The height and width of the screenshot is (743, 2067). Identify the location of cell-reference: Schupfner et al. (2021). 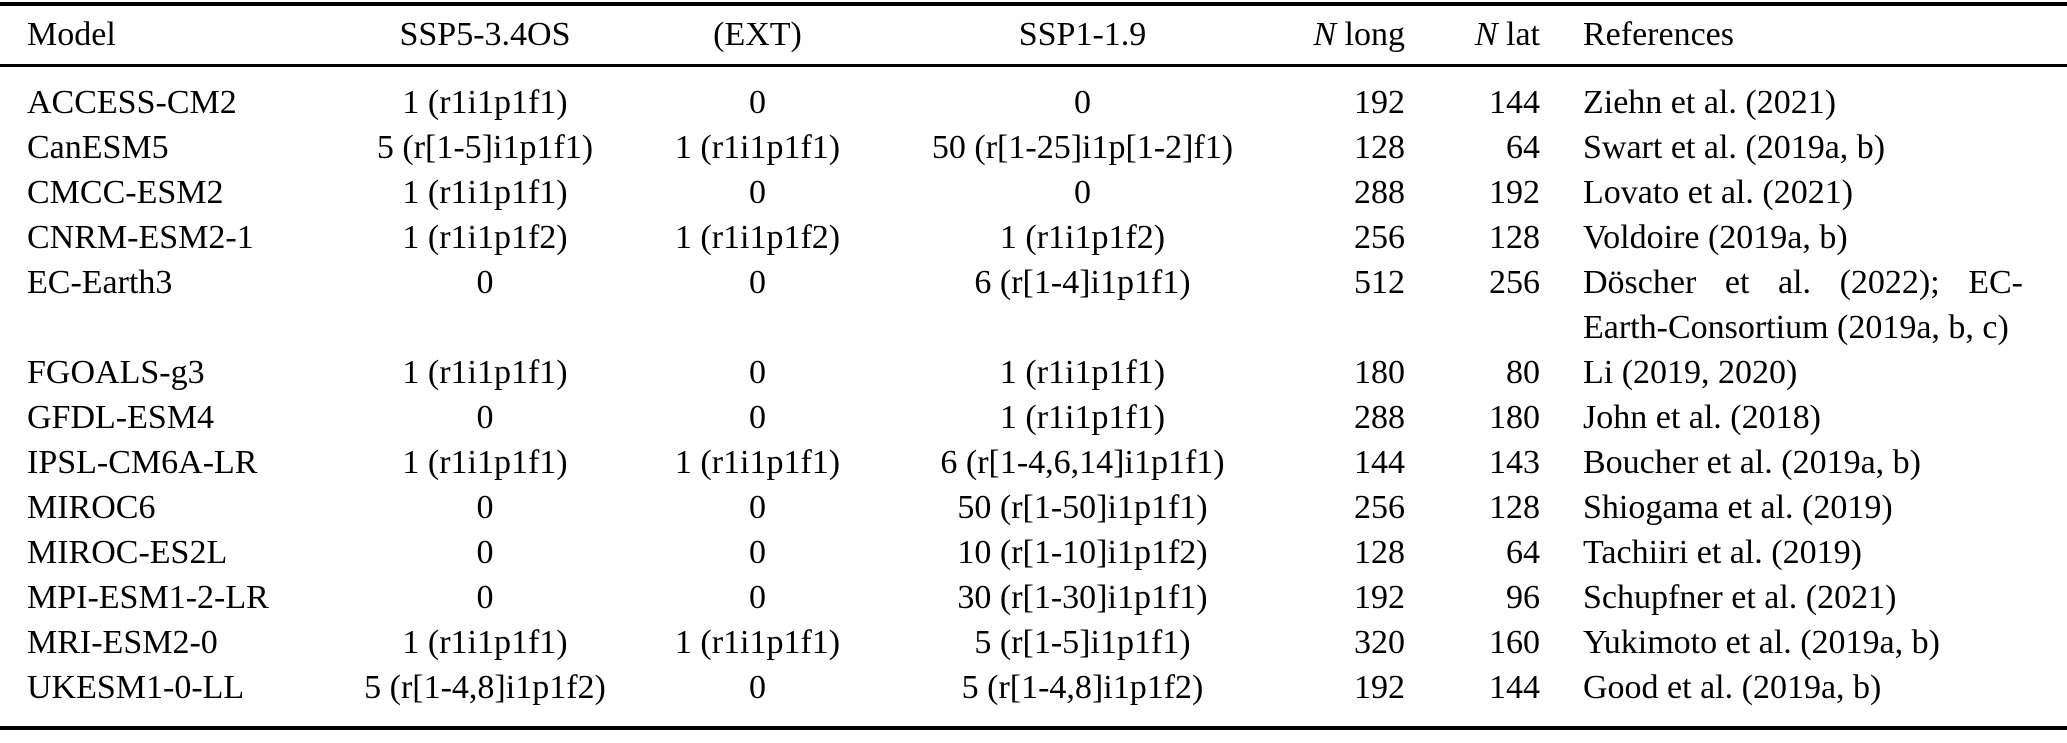
(1740, 597).